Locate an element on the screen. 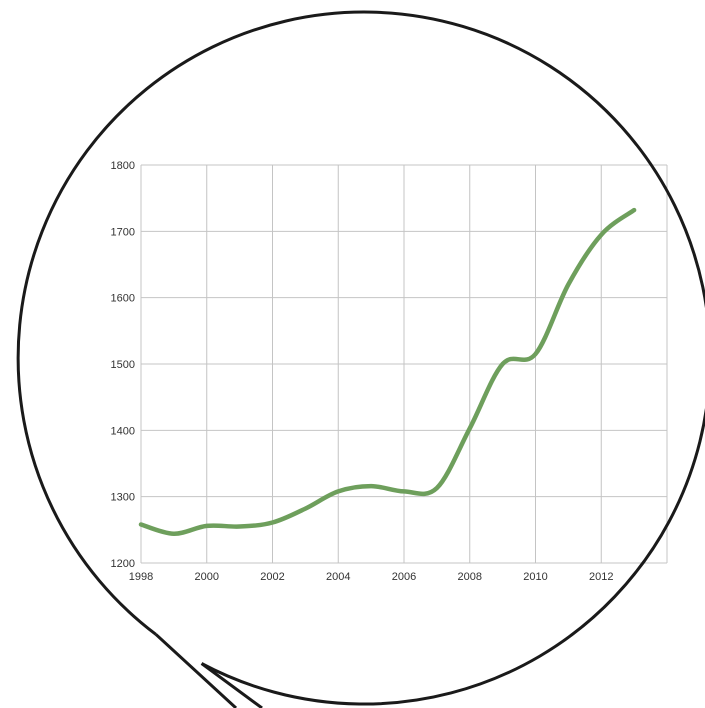 The image size is (705, 708). x-tick-label: 1998 is located at coordinates (141, 577).